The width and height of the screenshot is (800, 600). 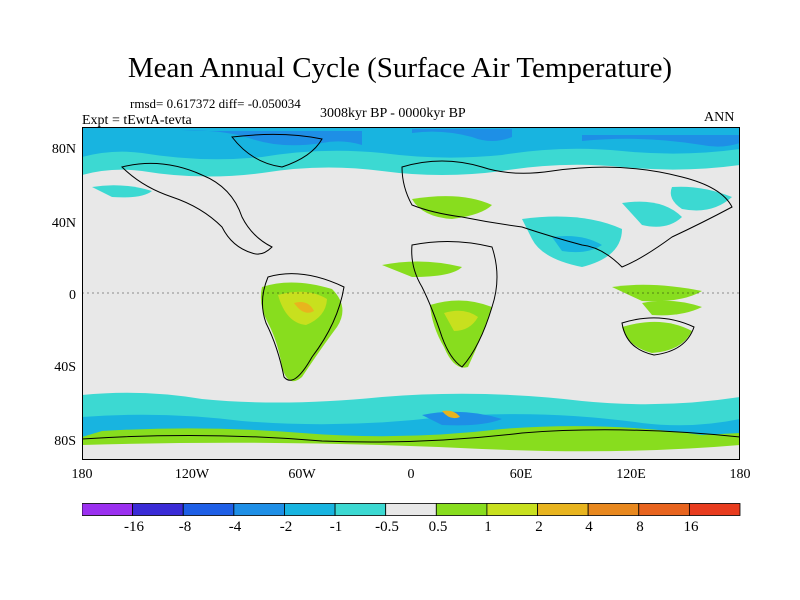 What do you see at coordinates (215, 103) in the screenshot?
I see `stats-text: rmsd= 0.617372 diff= -0.050034` at bounding box center [215, 103].